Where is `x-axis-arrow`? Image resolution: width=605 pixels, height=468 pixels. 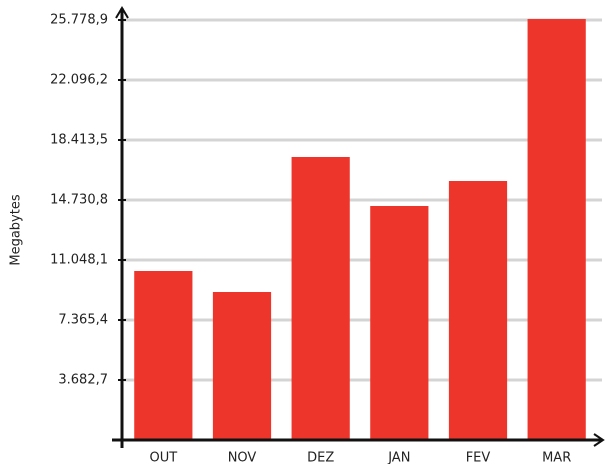 x-axis-arrow is located at coordinates (599, 440).